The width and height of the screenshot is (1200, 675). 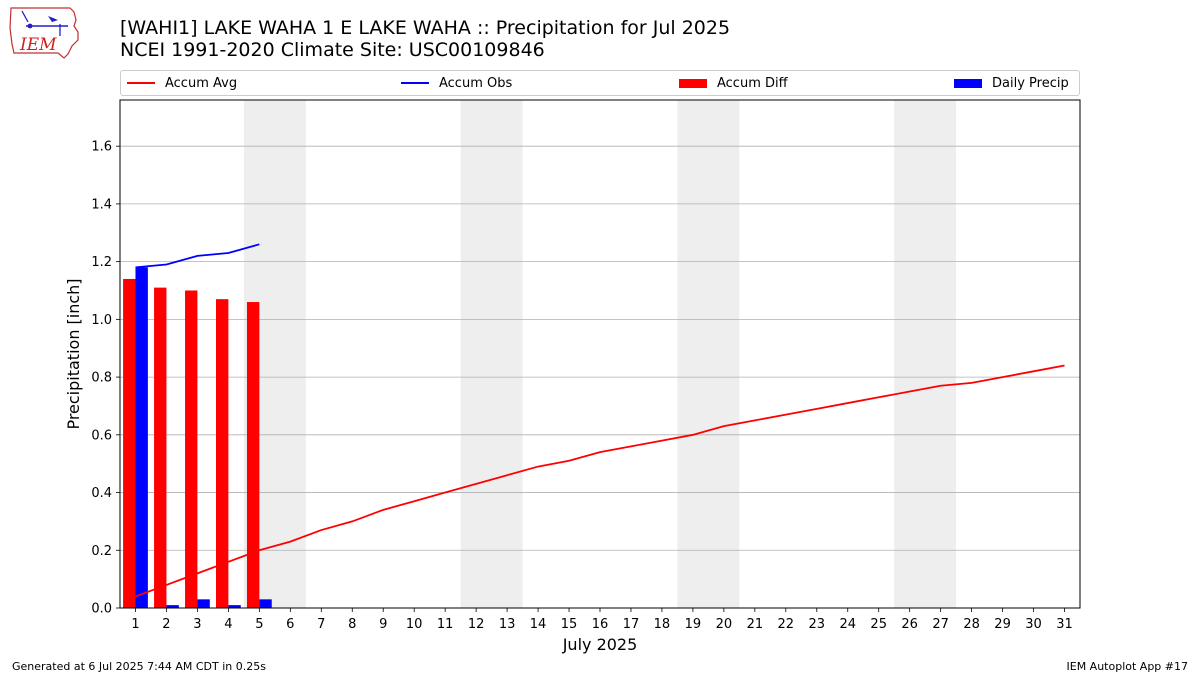 I want to click on legend-item-accum-obs: Accum Obs, so click(x=456, y=83).